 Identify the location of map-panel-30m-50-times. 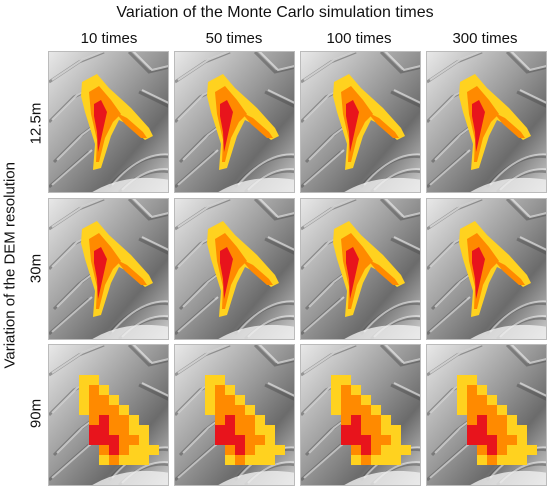
(234, 269).